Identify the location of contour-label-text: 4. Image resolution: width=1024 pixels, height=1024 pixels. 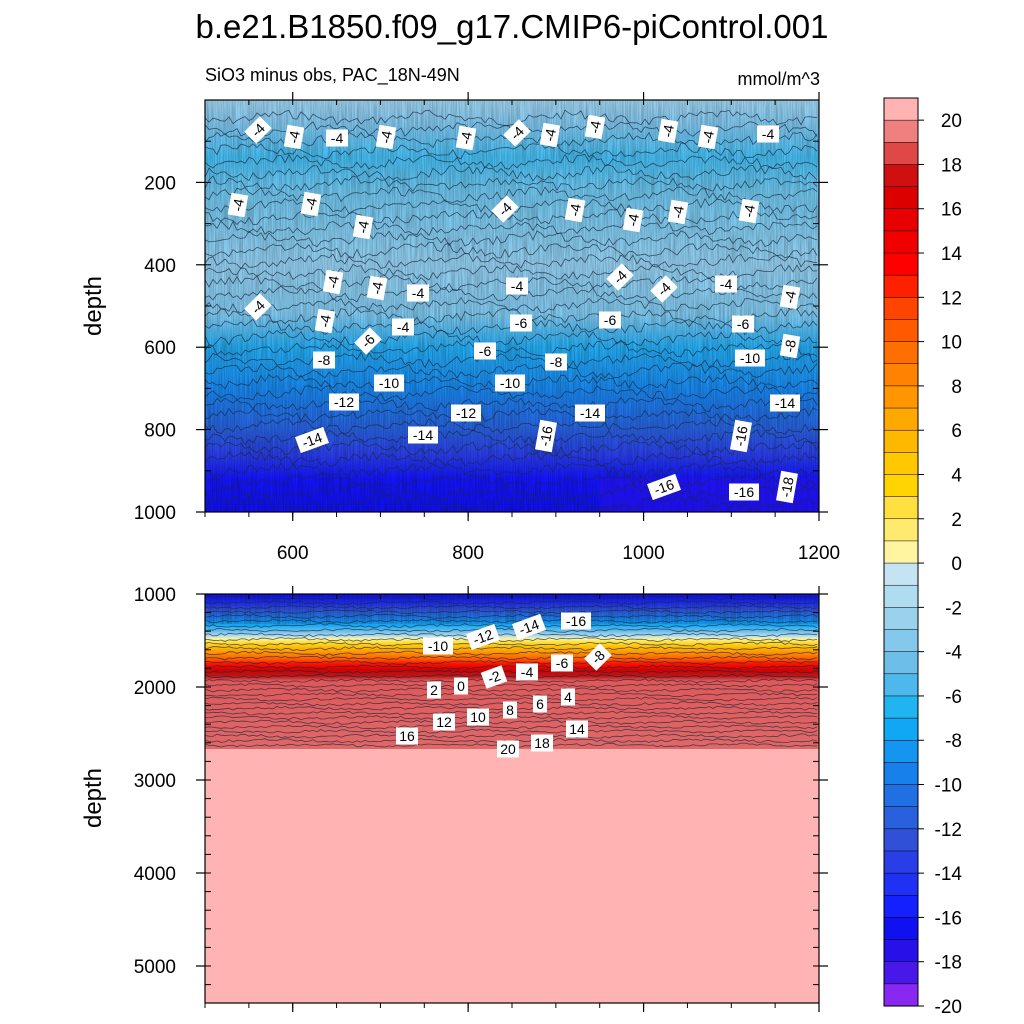
(568, 697).